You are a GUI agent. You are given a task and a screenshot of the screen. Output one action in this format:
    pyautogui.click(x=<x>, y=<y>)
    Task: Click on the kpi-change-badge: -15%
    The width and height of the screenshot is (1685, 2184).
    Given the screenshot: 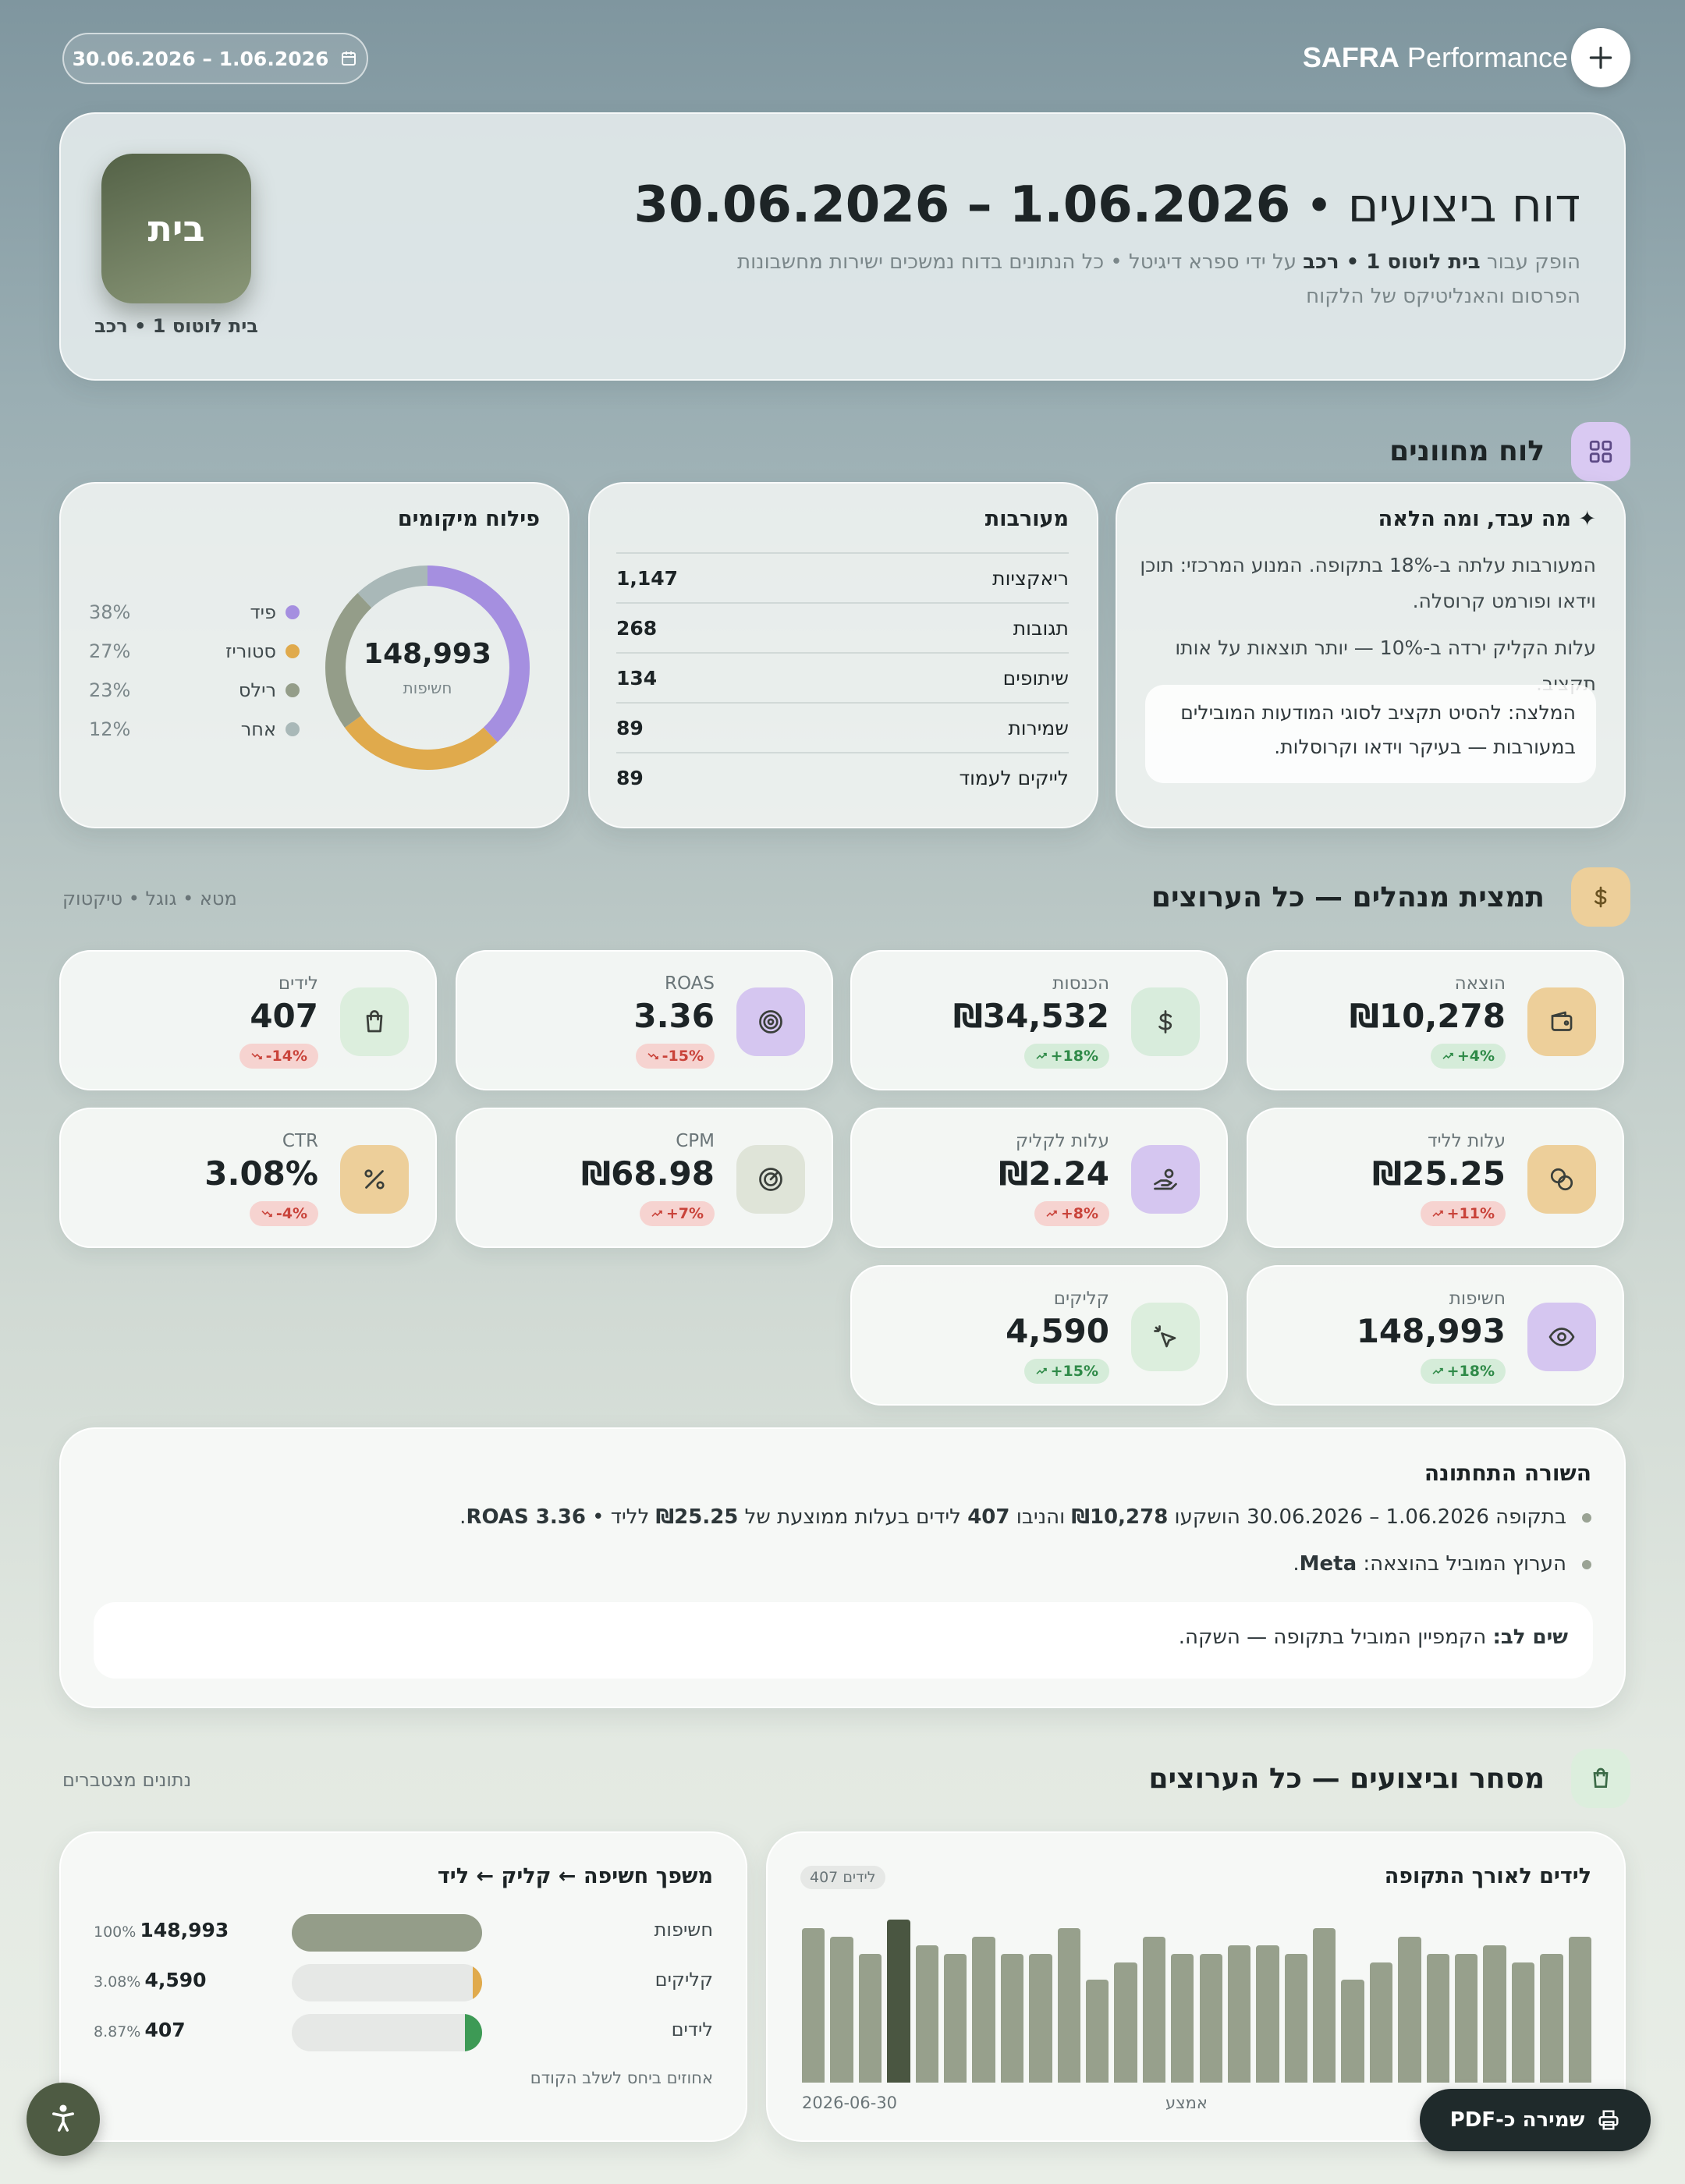 What is the action you would take?
    pyautogui.click(x=675, y=1057)
    